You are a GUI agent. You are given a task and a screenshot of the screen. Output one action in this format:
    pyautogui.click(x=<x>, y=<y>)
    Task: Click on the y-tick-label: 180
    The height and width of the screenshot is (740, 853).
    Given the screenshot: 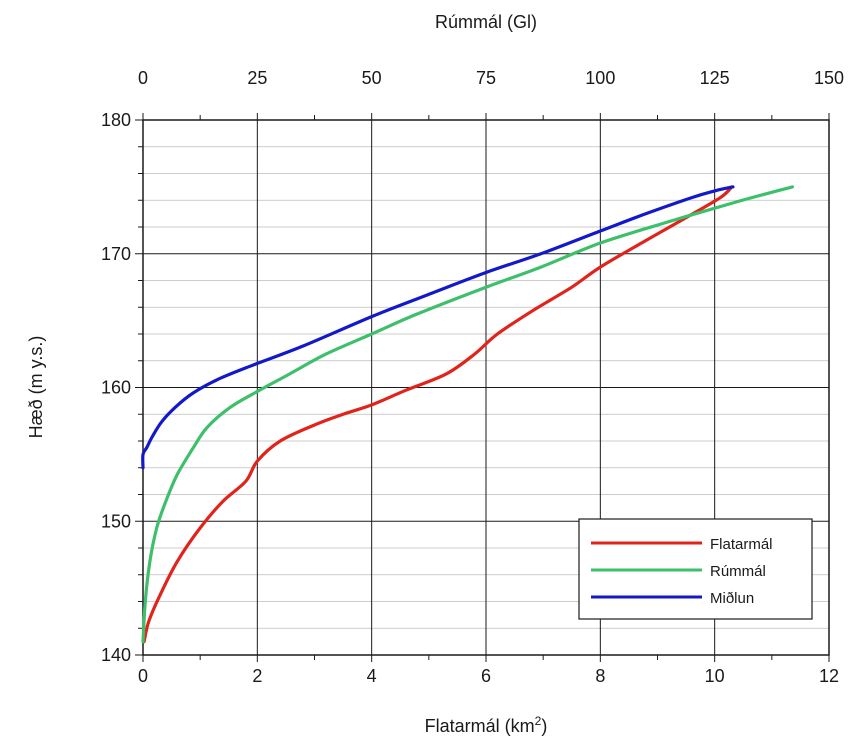 What is the action you would take?
    pyautogui.click(x=116, y=120)
    